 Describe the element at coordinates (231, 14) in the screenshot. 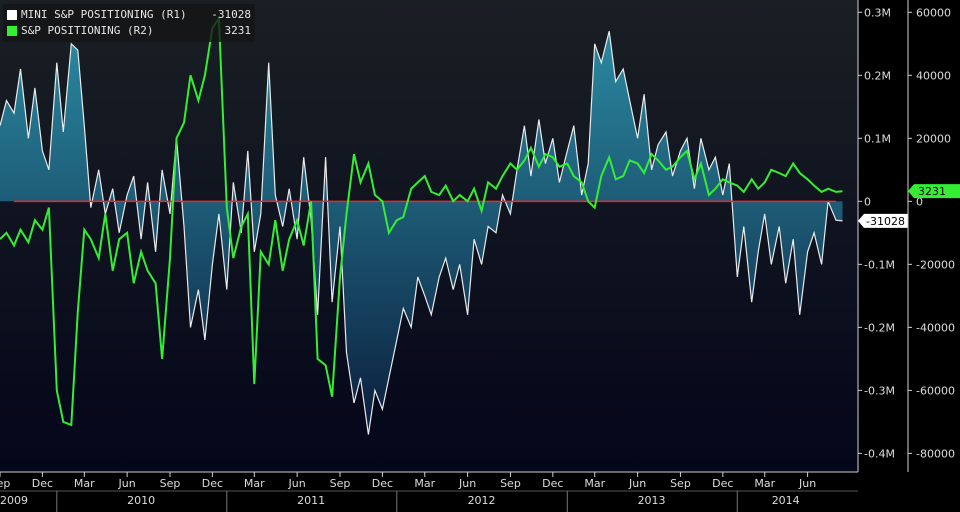

I see `legend-value: -31028` at that location.